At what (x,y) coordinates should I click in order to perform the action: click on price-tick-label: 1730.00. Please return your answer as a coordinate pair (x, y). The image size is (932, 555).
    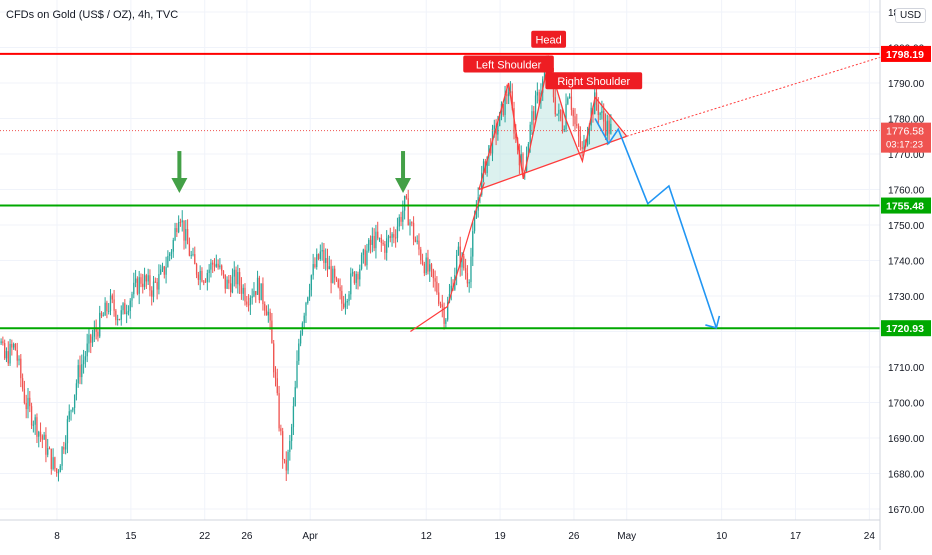
    Looking at the image, I should click on (906, 297).